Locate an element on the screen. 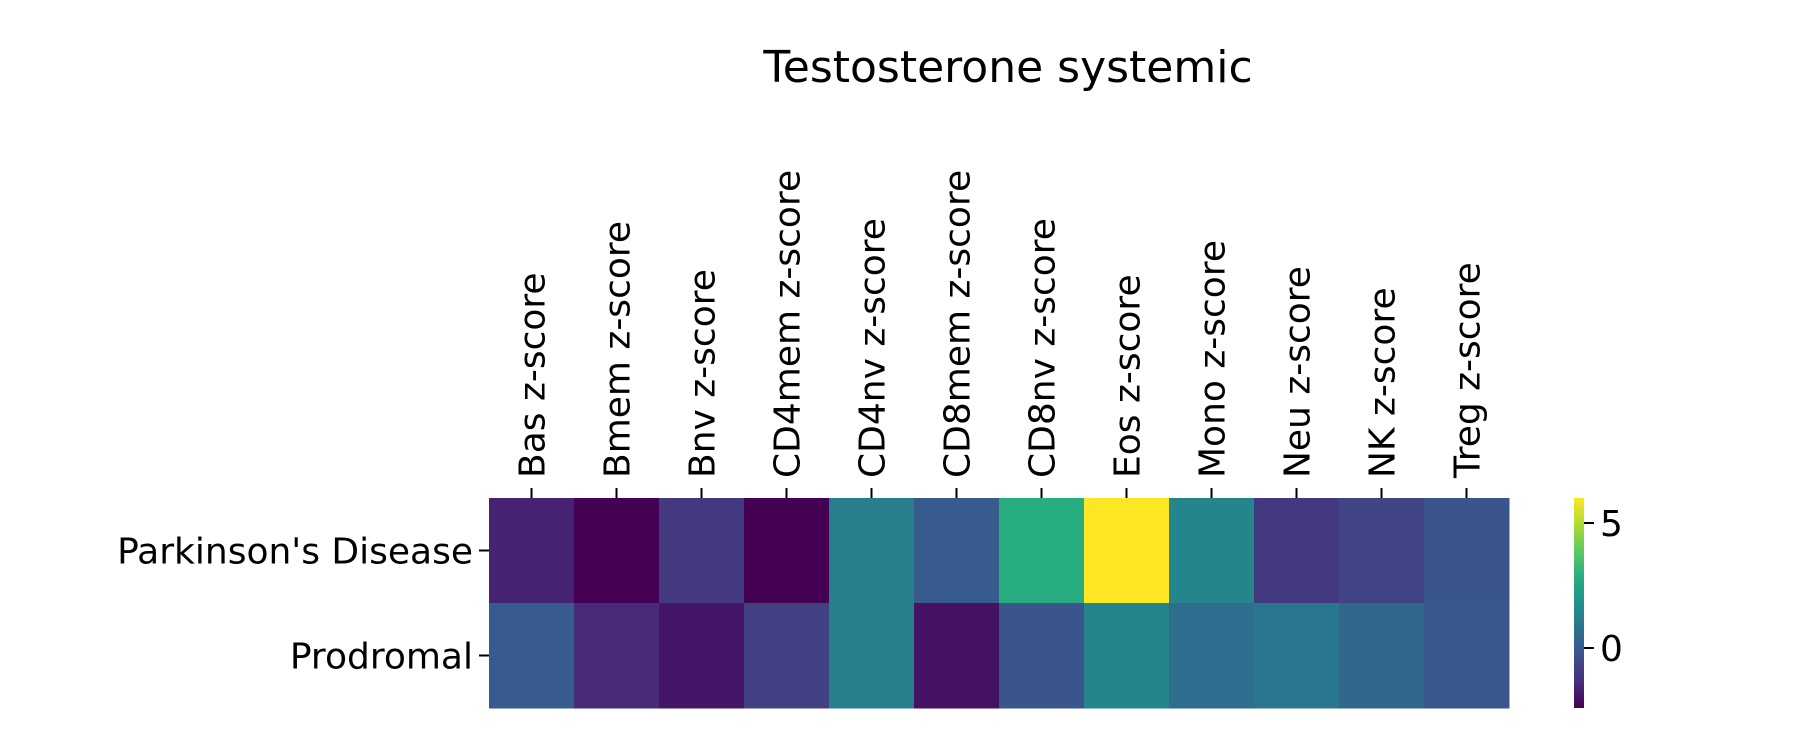 This screenshot has height=750, width=1800. y-tick-label: Prodromal is located at coordinates (381, 657).